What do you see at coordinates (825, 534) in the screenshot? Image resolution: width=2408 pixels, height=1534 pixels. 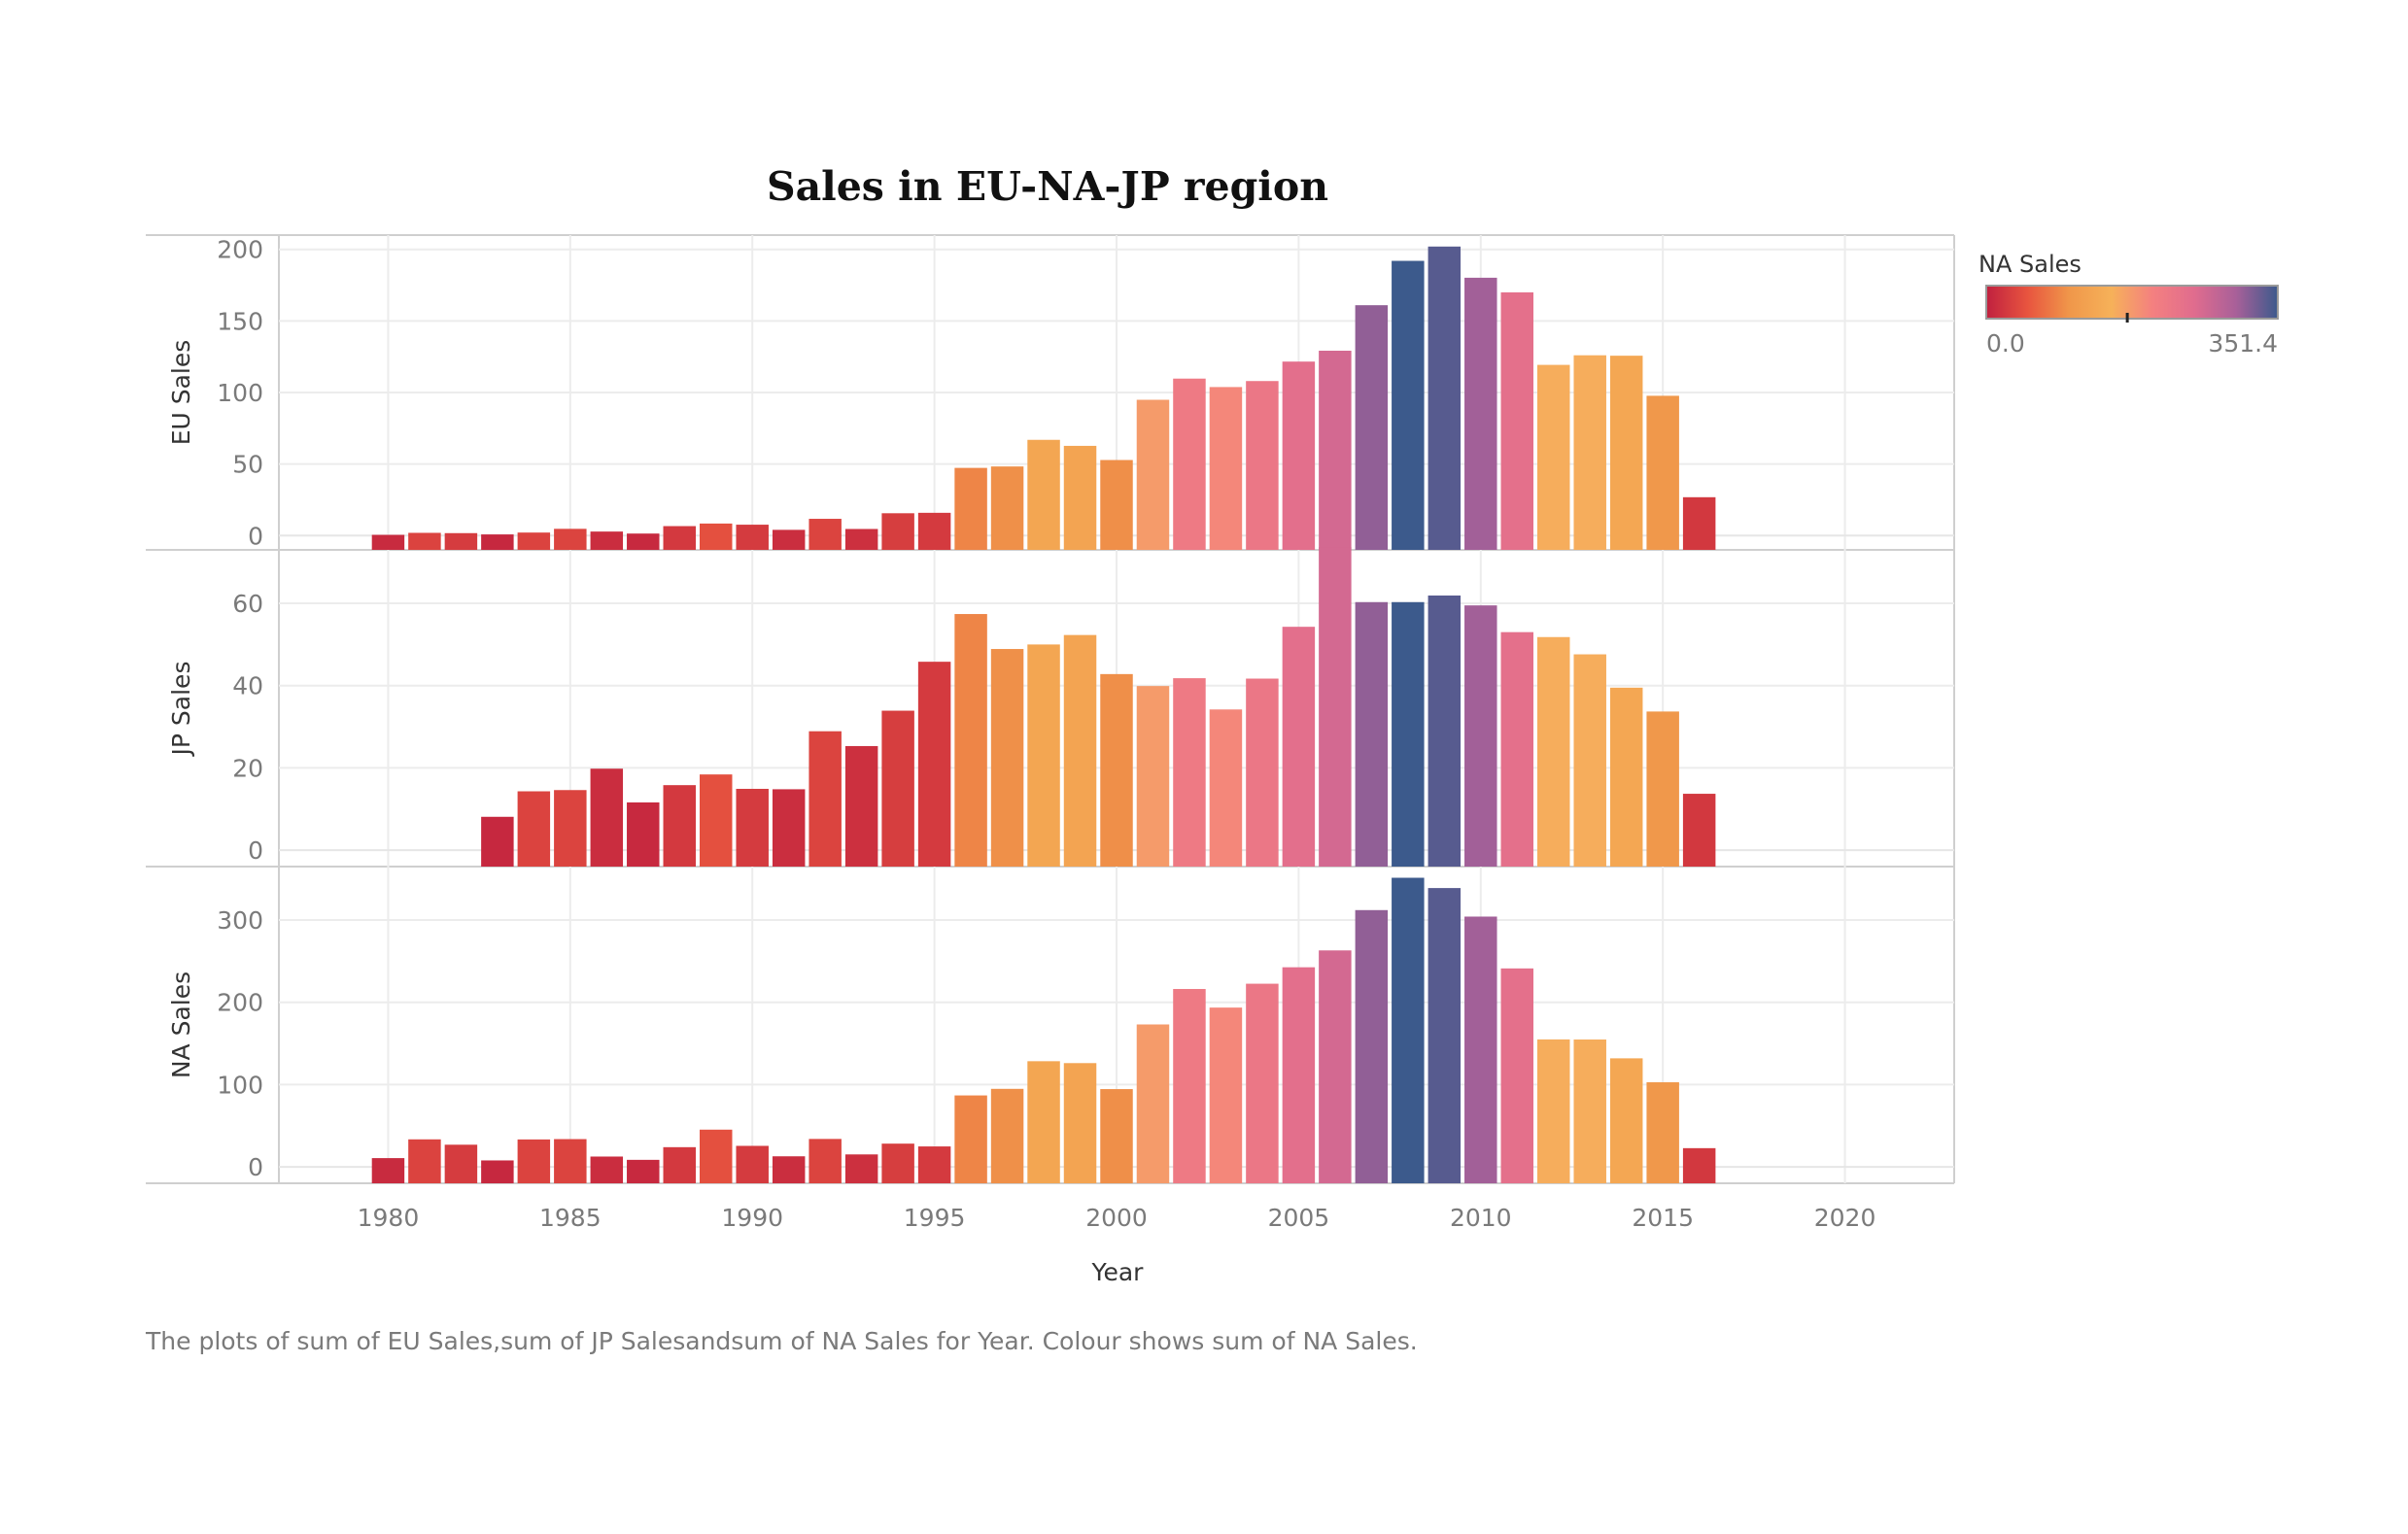 I see `bar-eu-sales-1992` at bounding box center [825, 534].